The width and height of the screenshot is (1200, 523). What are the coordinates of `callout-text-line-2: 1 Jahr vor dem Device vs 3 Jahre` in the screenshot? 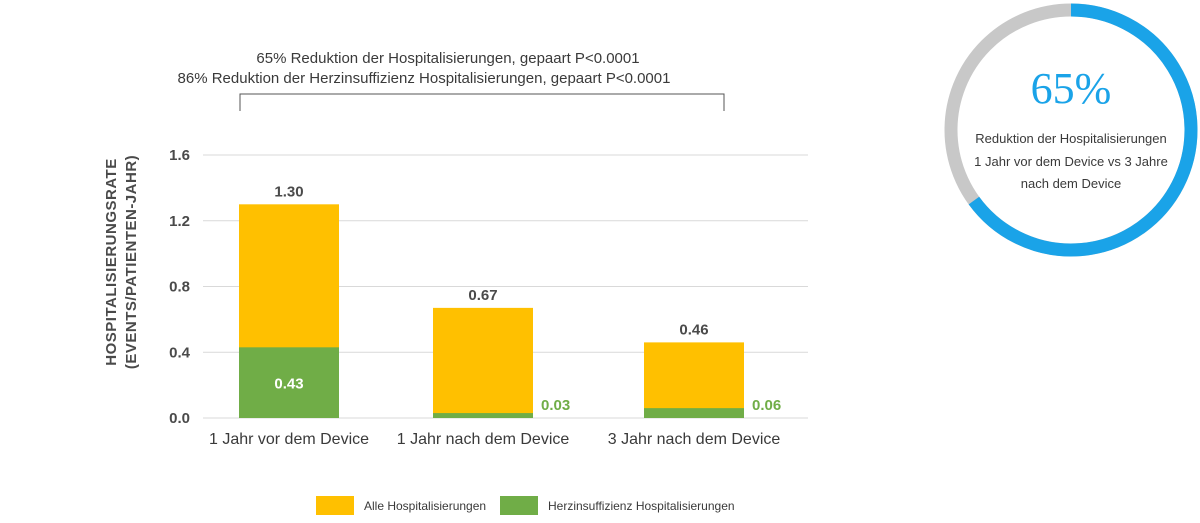 It's located at (1071, 161).